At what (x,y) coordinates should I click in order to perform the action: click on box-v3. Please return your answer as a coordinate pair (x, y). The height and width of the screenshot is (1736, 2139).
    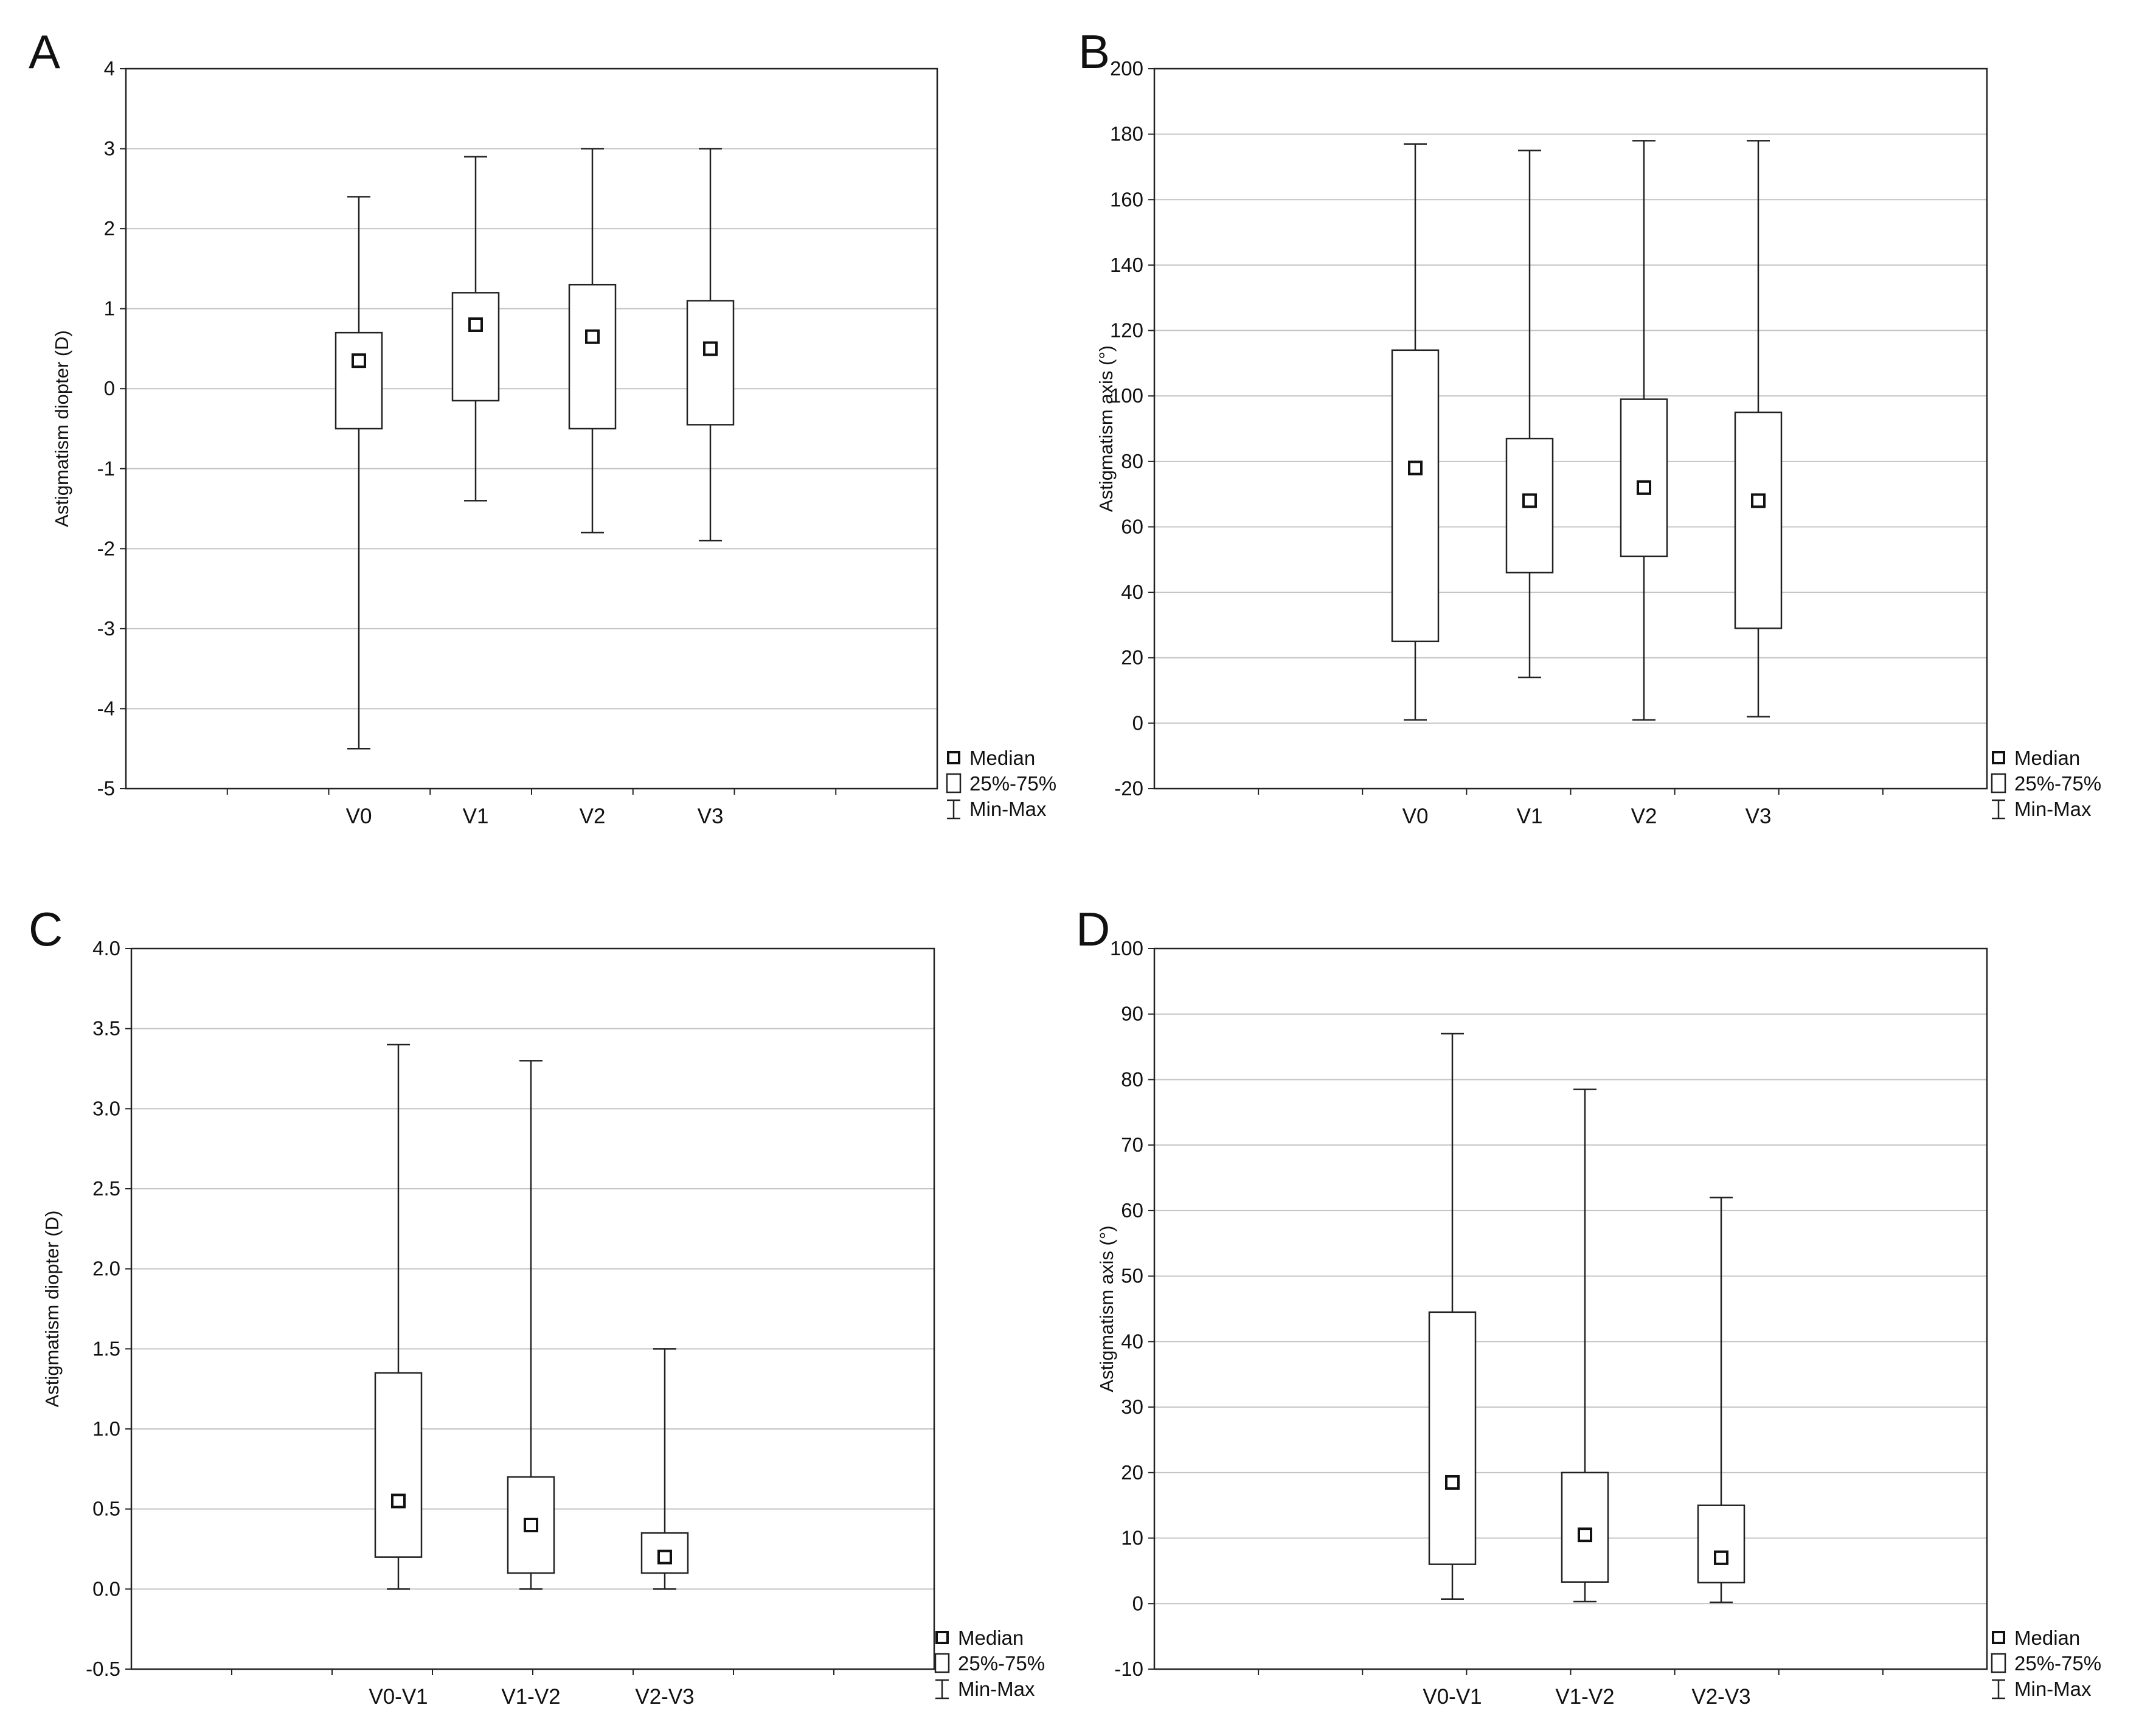
    Looking at the image, I should click on (1758, 429).